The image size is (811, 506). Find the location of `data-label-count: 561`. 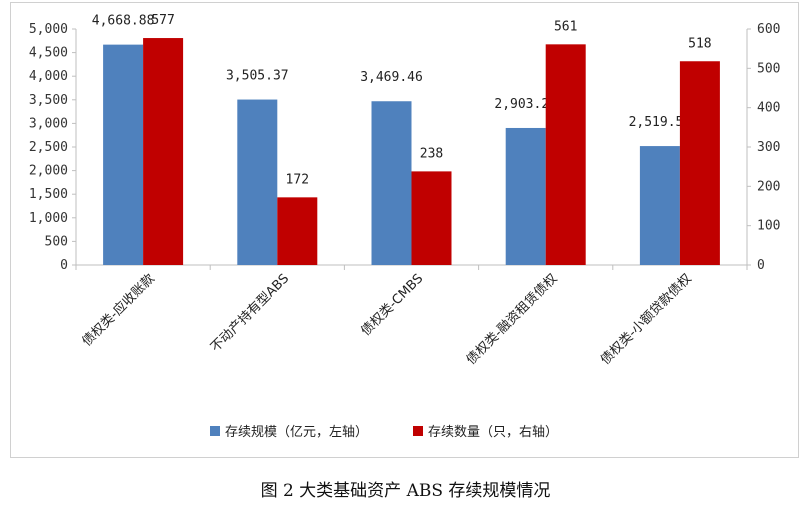

data-label-count: 561 is located at coordinates (565, 26).